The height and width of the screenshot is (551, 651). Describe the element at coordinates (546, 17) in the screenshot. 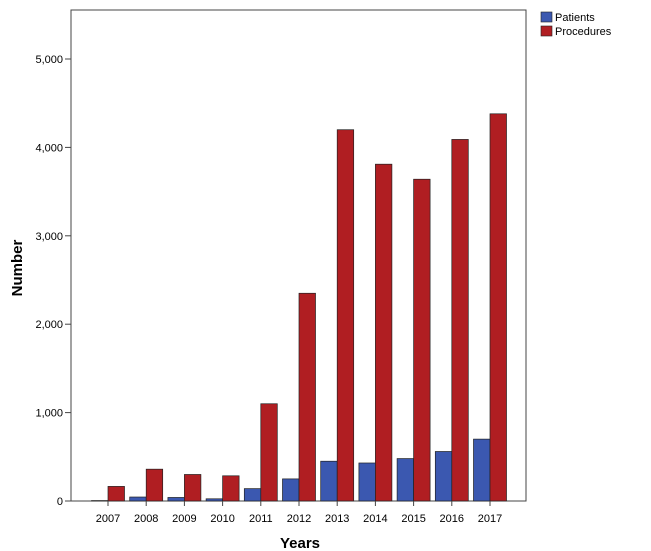

I see `legend-swatch-patients` at that location.